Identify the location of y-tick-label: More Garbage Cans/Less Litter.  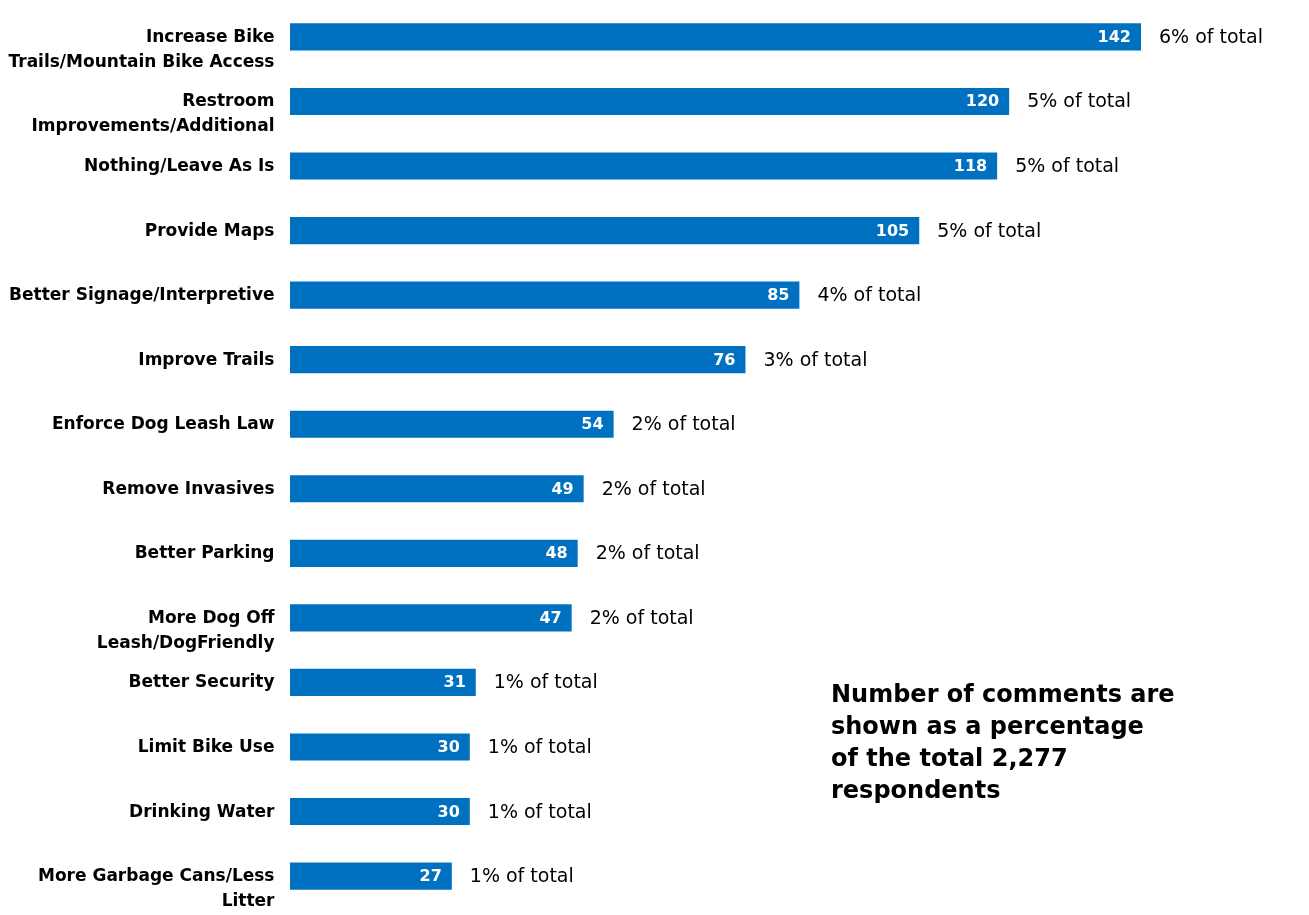
(157, 888).